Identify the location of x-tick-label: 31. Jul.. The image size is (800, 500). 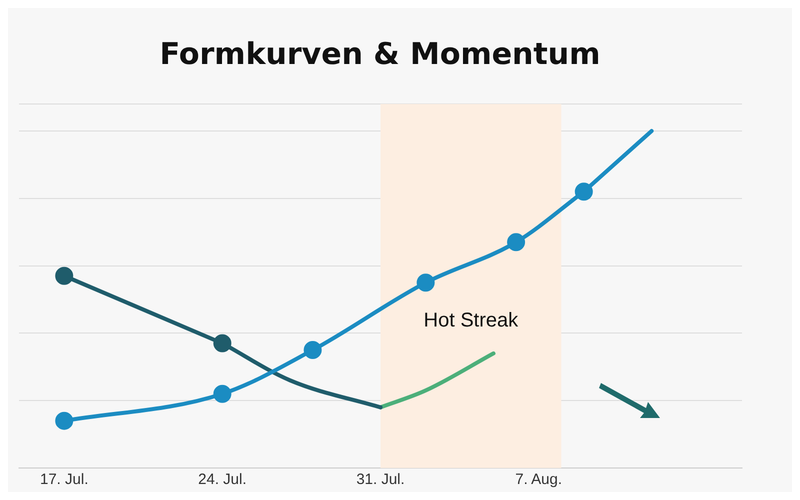
(380, 479).